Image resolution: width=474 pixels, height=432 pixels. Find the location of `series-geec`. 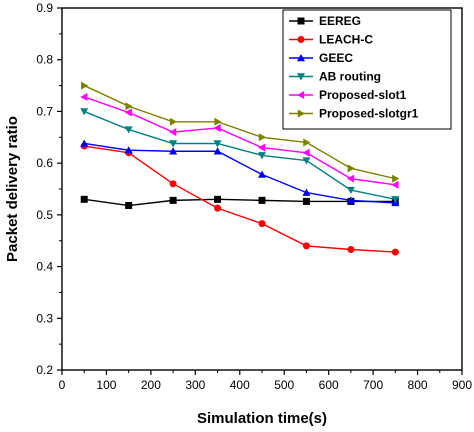

series-geec is located at coordinates (240, 173).